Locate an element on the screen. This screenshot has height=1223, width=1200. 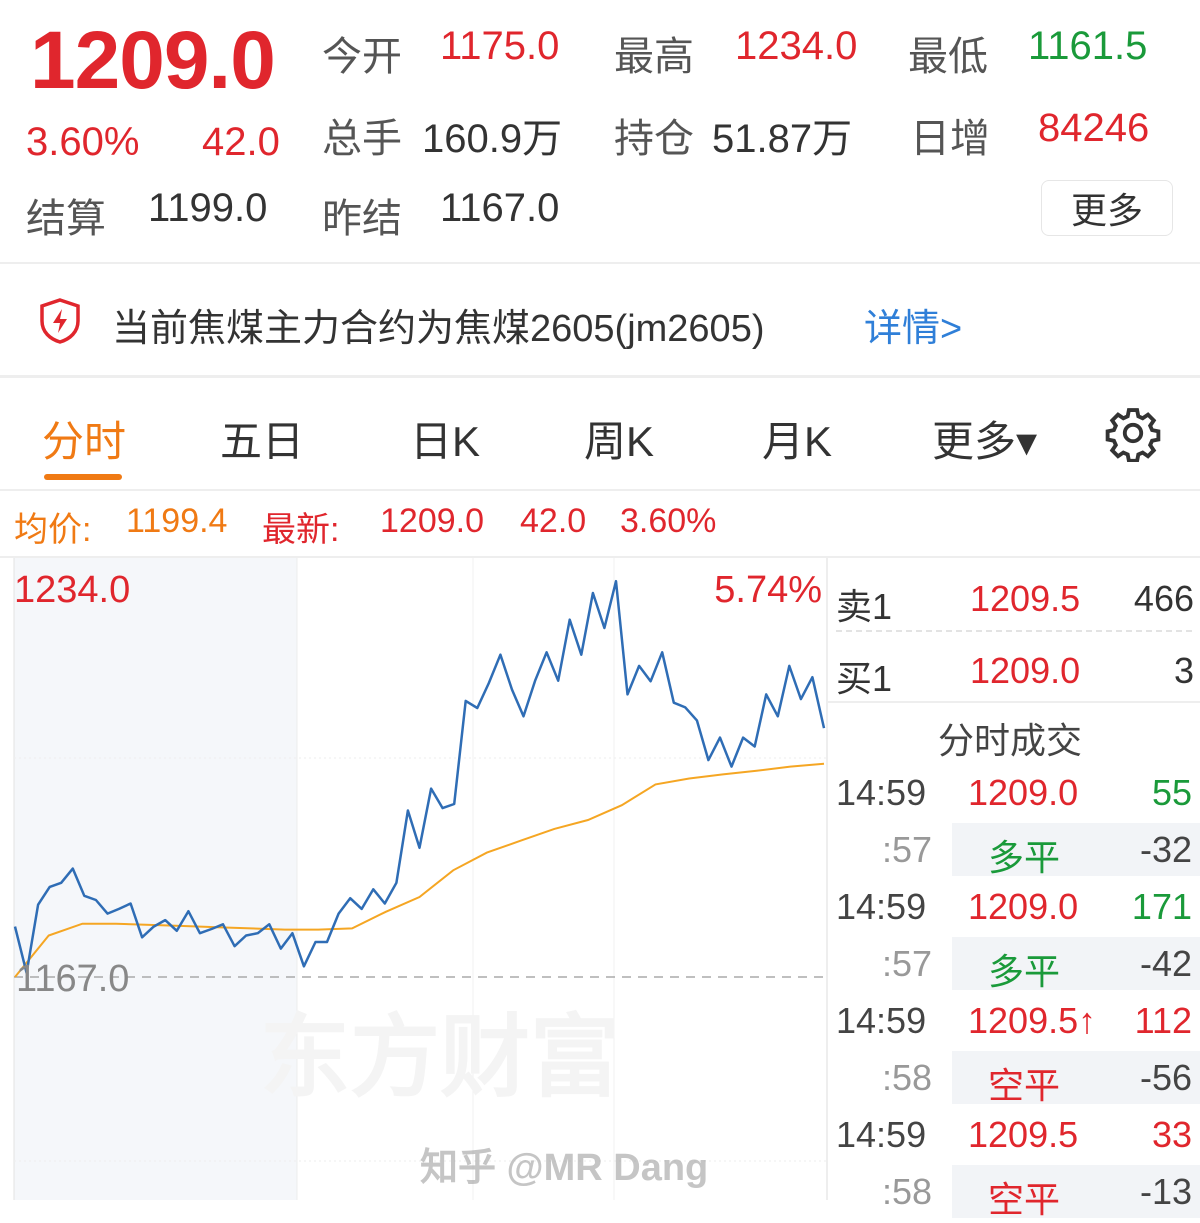
trade-row: 14:59 1209.5 33 is located at coordinates (1014, 1134).